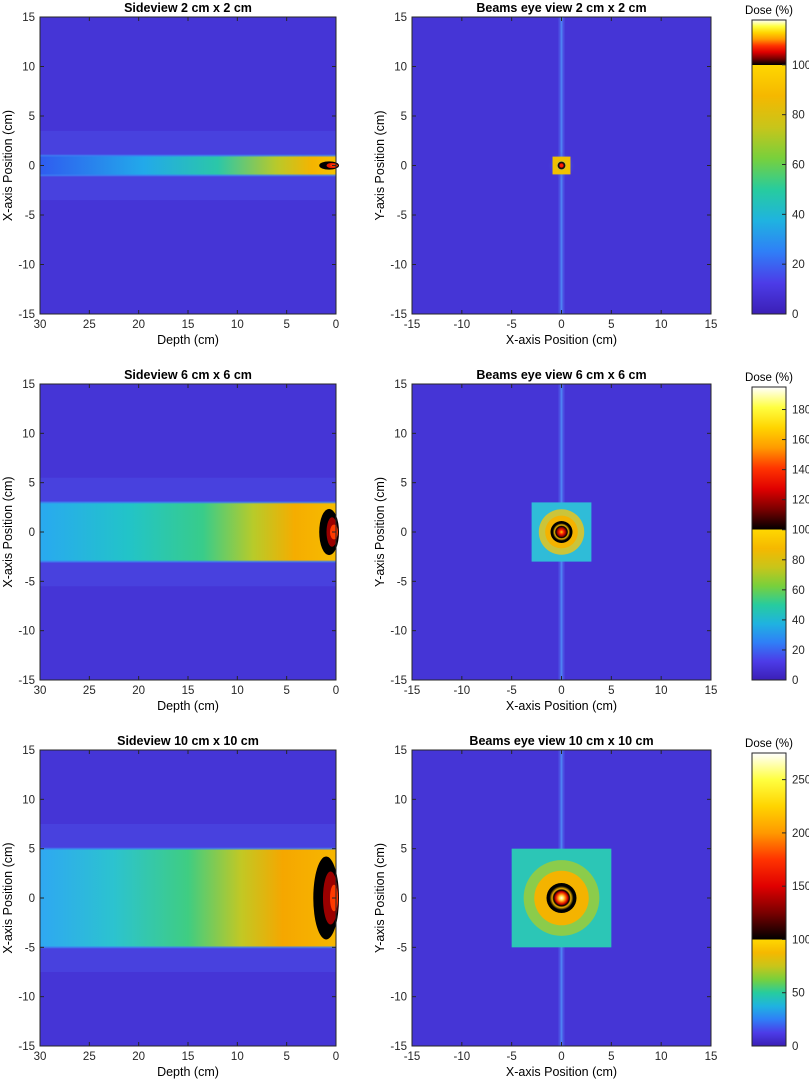  Describe the element at coordinates (8, 897) in the screenshot. I see `panel-side-2-ylabel: X-axis Position (cm)` at that location.